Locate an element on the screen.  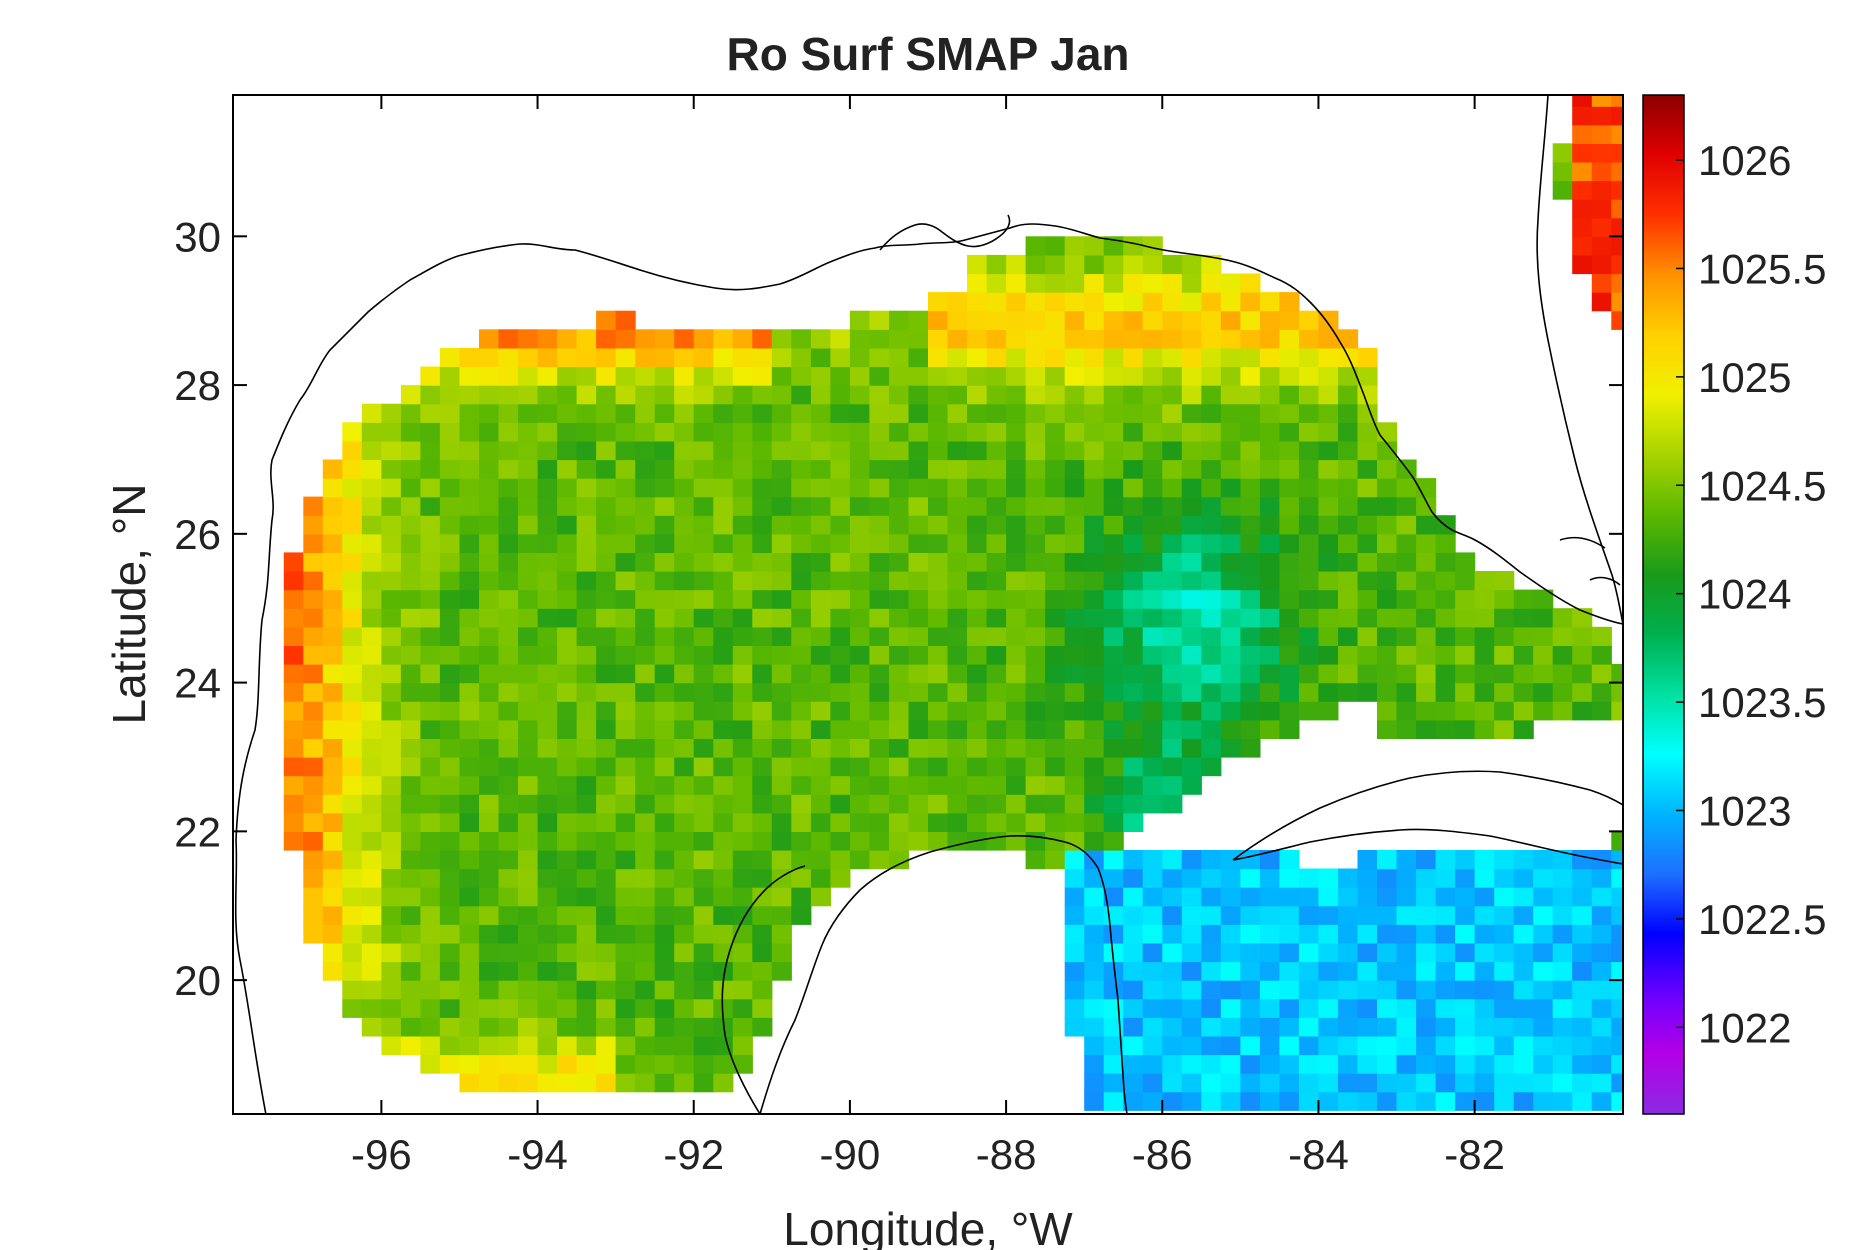
coastline-campeche is located at coordinates (763, 989).